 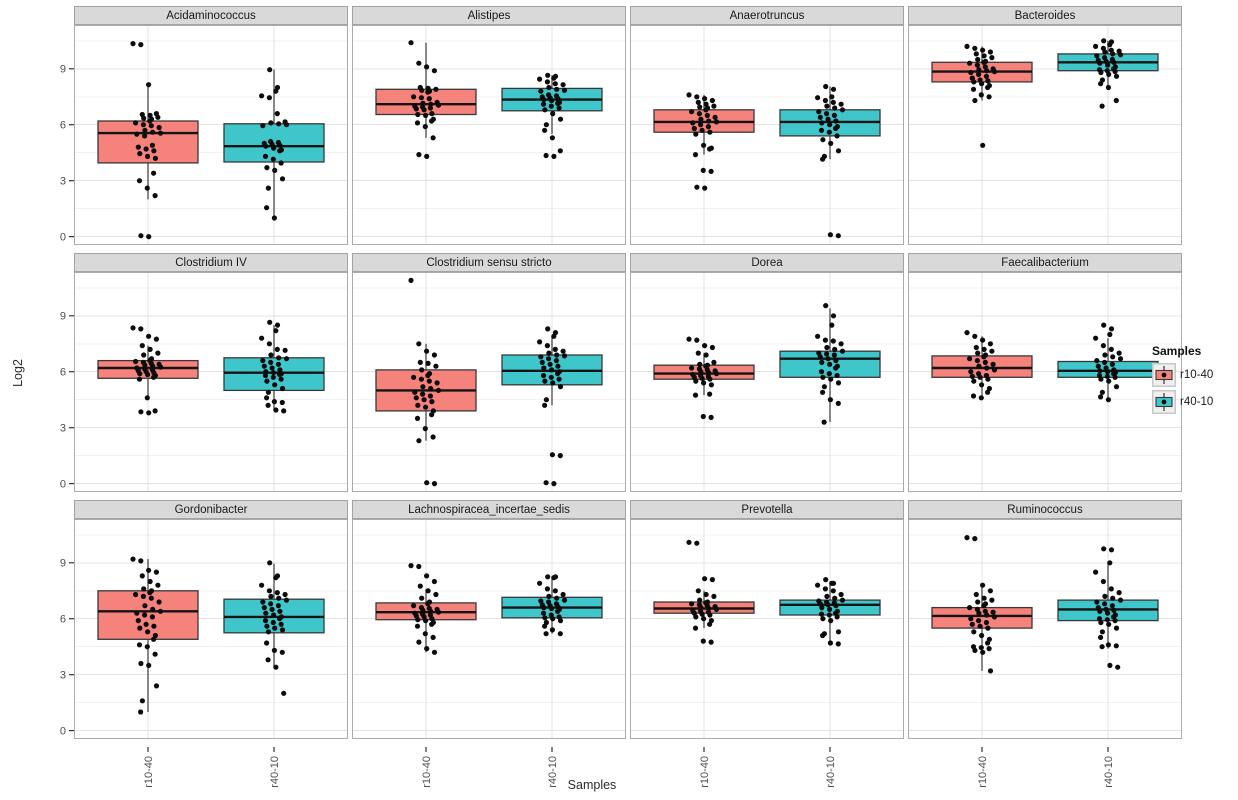 I want to click on x-tick-label: r40-10, so click(x=553, y=772).